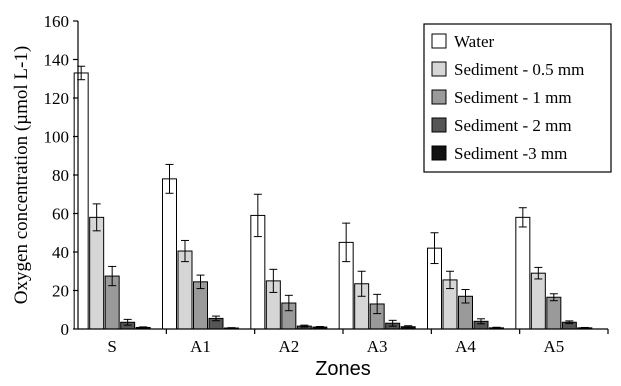  I want to click on y-tick-label: 80, so click(60, 175).